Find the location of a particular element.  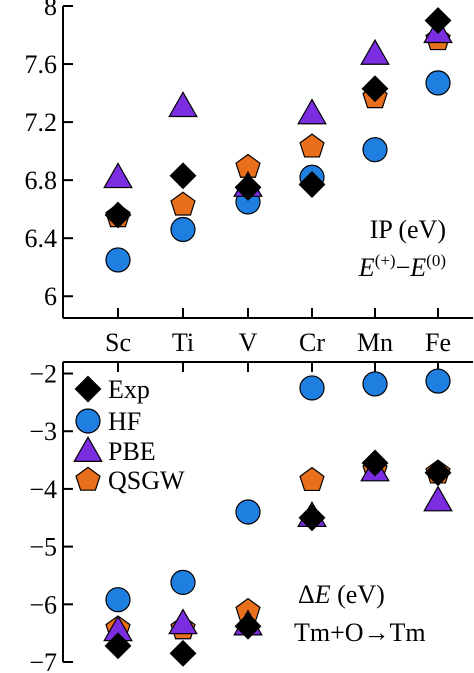

legend-marker-hf is located at coordinates (88, 421).